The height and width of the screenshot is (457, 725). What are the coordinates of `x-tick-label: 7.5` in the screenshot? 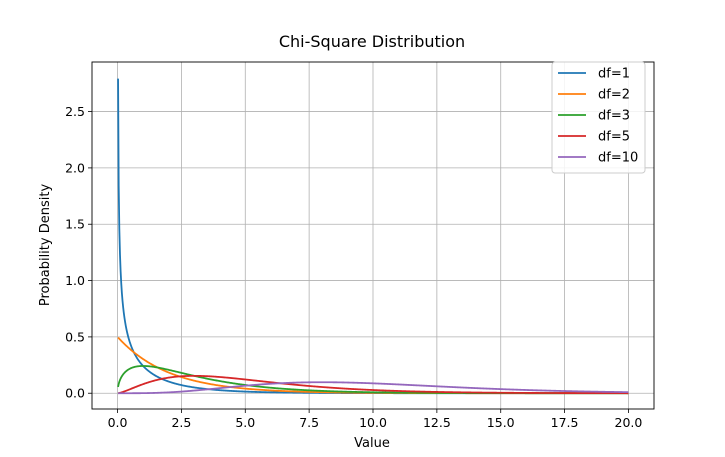 It's located at (309, 422).